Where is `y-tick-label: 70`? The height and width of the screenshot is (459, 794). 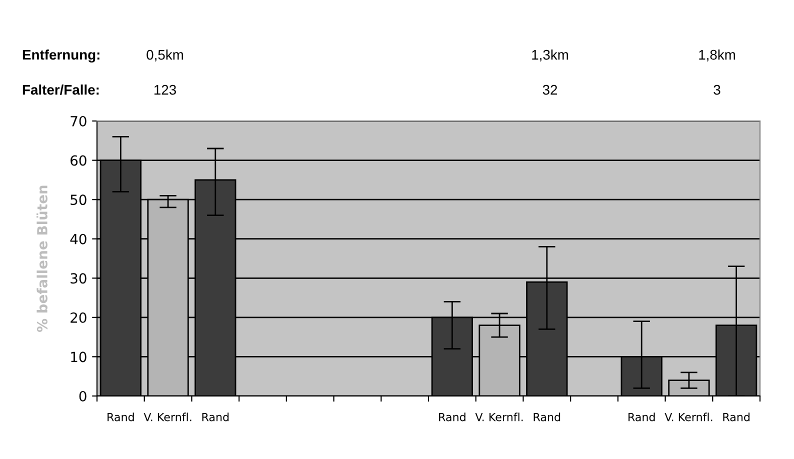 y-tick-label: 70 is located at coordinates (78, 121).